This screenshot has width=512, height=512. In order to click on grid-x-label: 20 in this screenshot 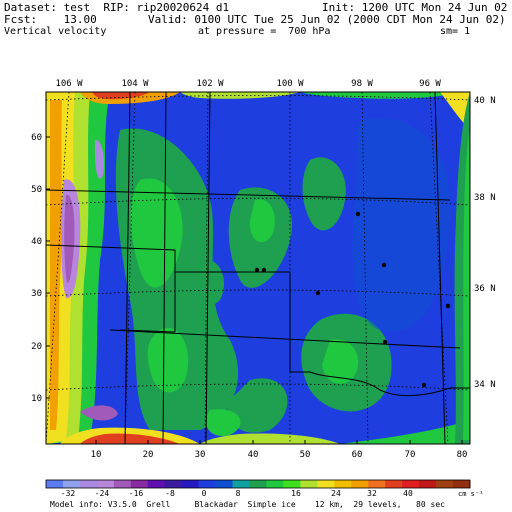, I will do `click(148, 455)`.